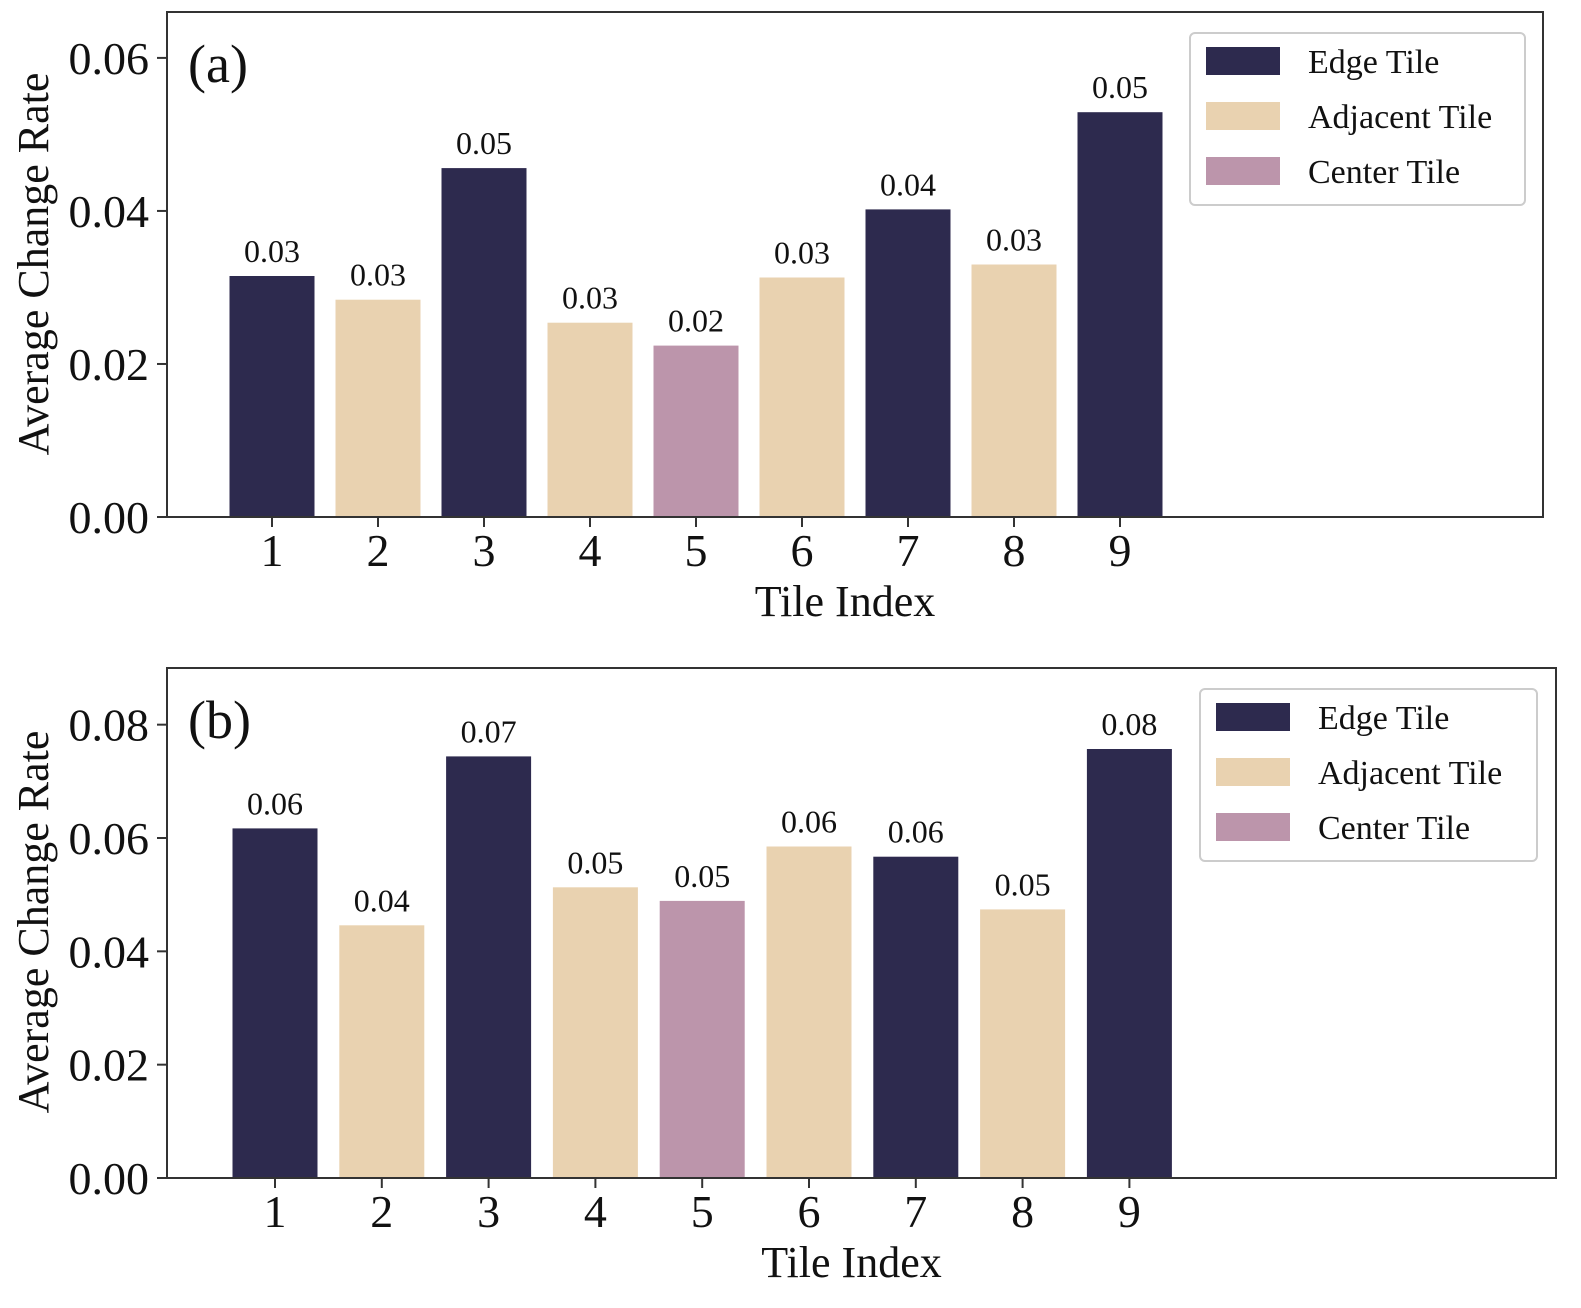 The width and height of the screenshot is (1581, 1308). Describe the element at coordinates (696, 321) in the screenshot. I see `bar-value-label: 0.02` at that location.